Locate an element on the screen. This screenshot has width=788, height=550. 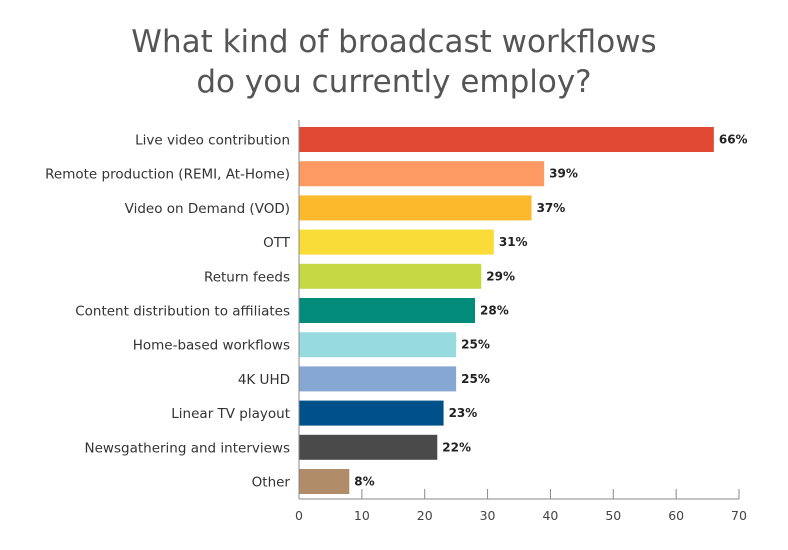
x-tick-label: 30 is located at coordinates (488, 515).